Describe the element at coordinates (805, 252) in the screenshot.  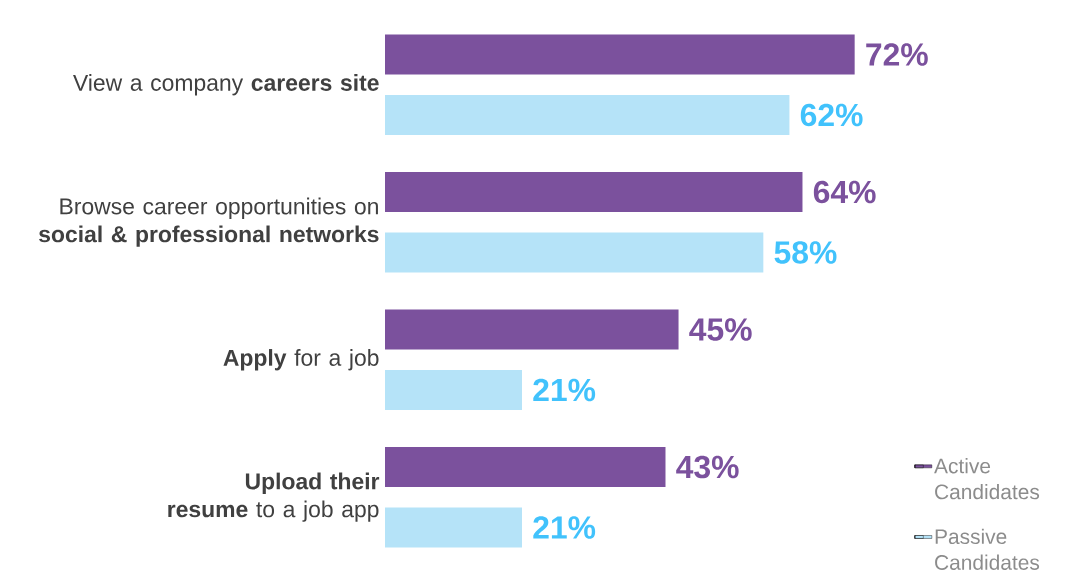
I see `data-label: 58%` at that location.